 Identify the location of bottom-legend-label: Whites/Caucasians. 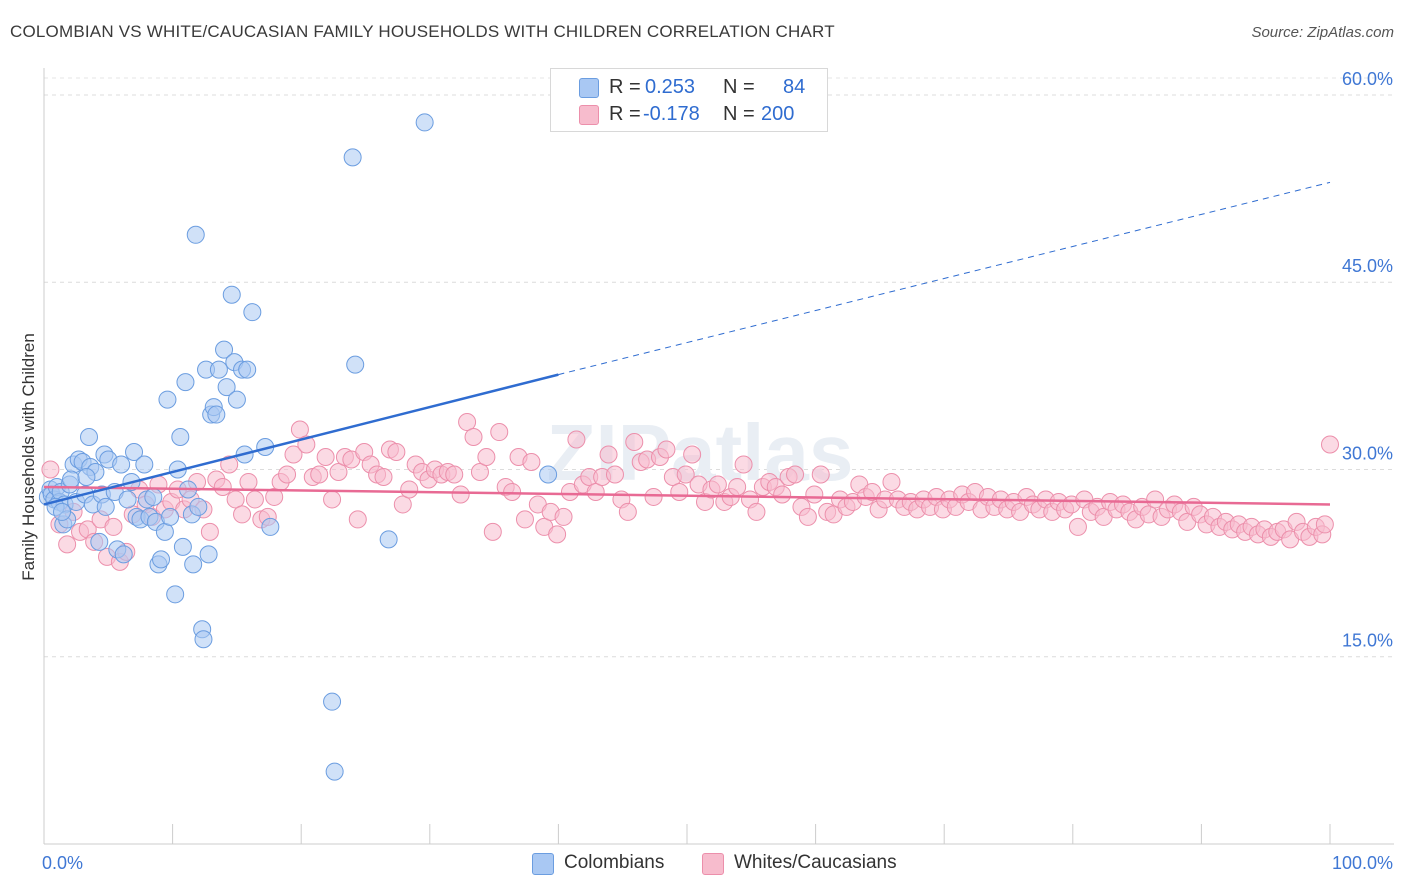
(815, 862).